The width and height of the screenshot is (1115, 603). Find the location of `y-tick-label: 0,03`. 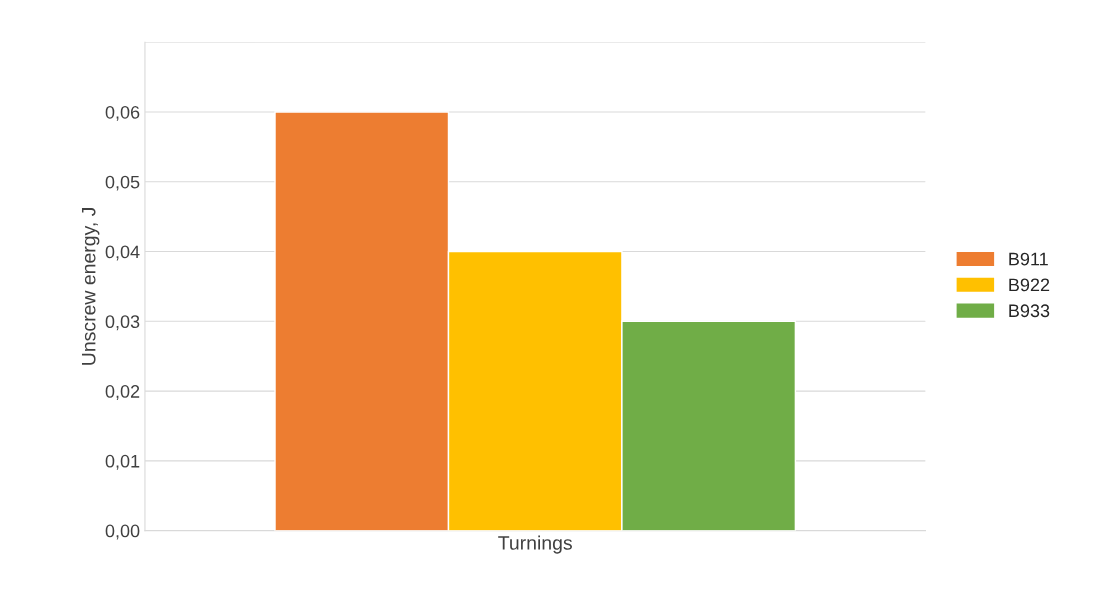

y-tick-label: 0,03 is located at coordinates (122, 323).